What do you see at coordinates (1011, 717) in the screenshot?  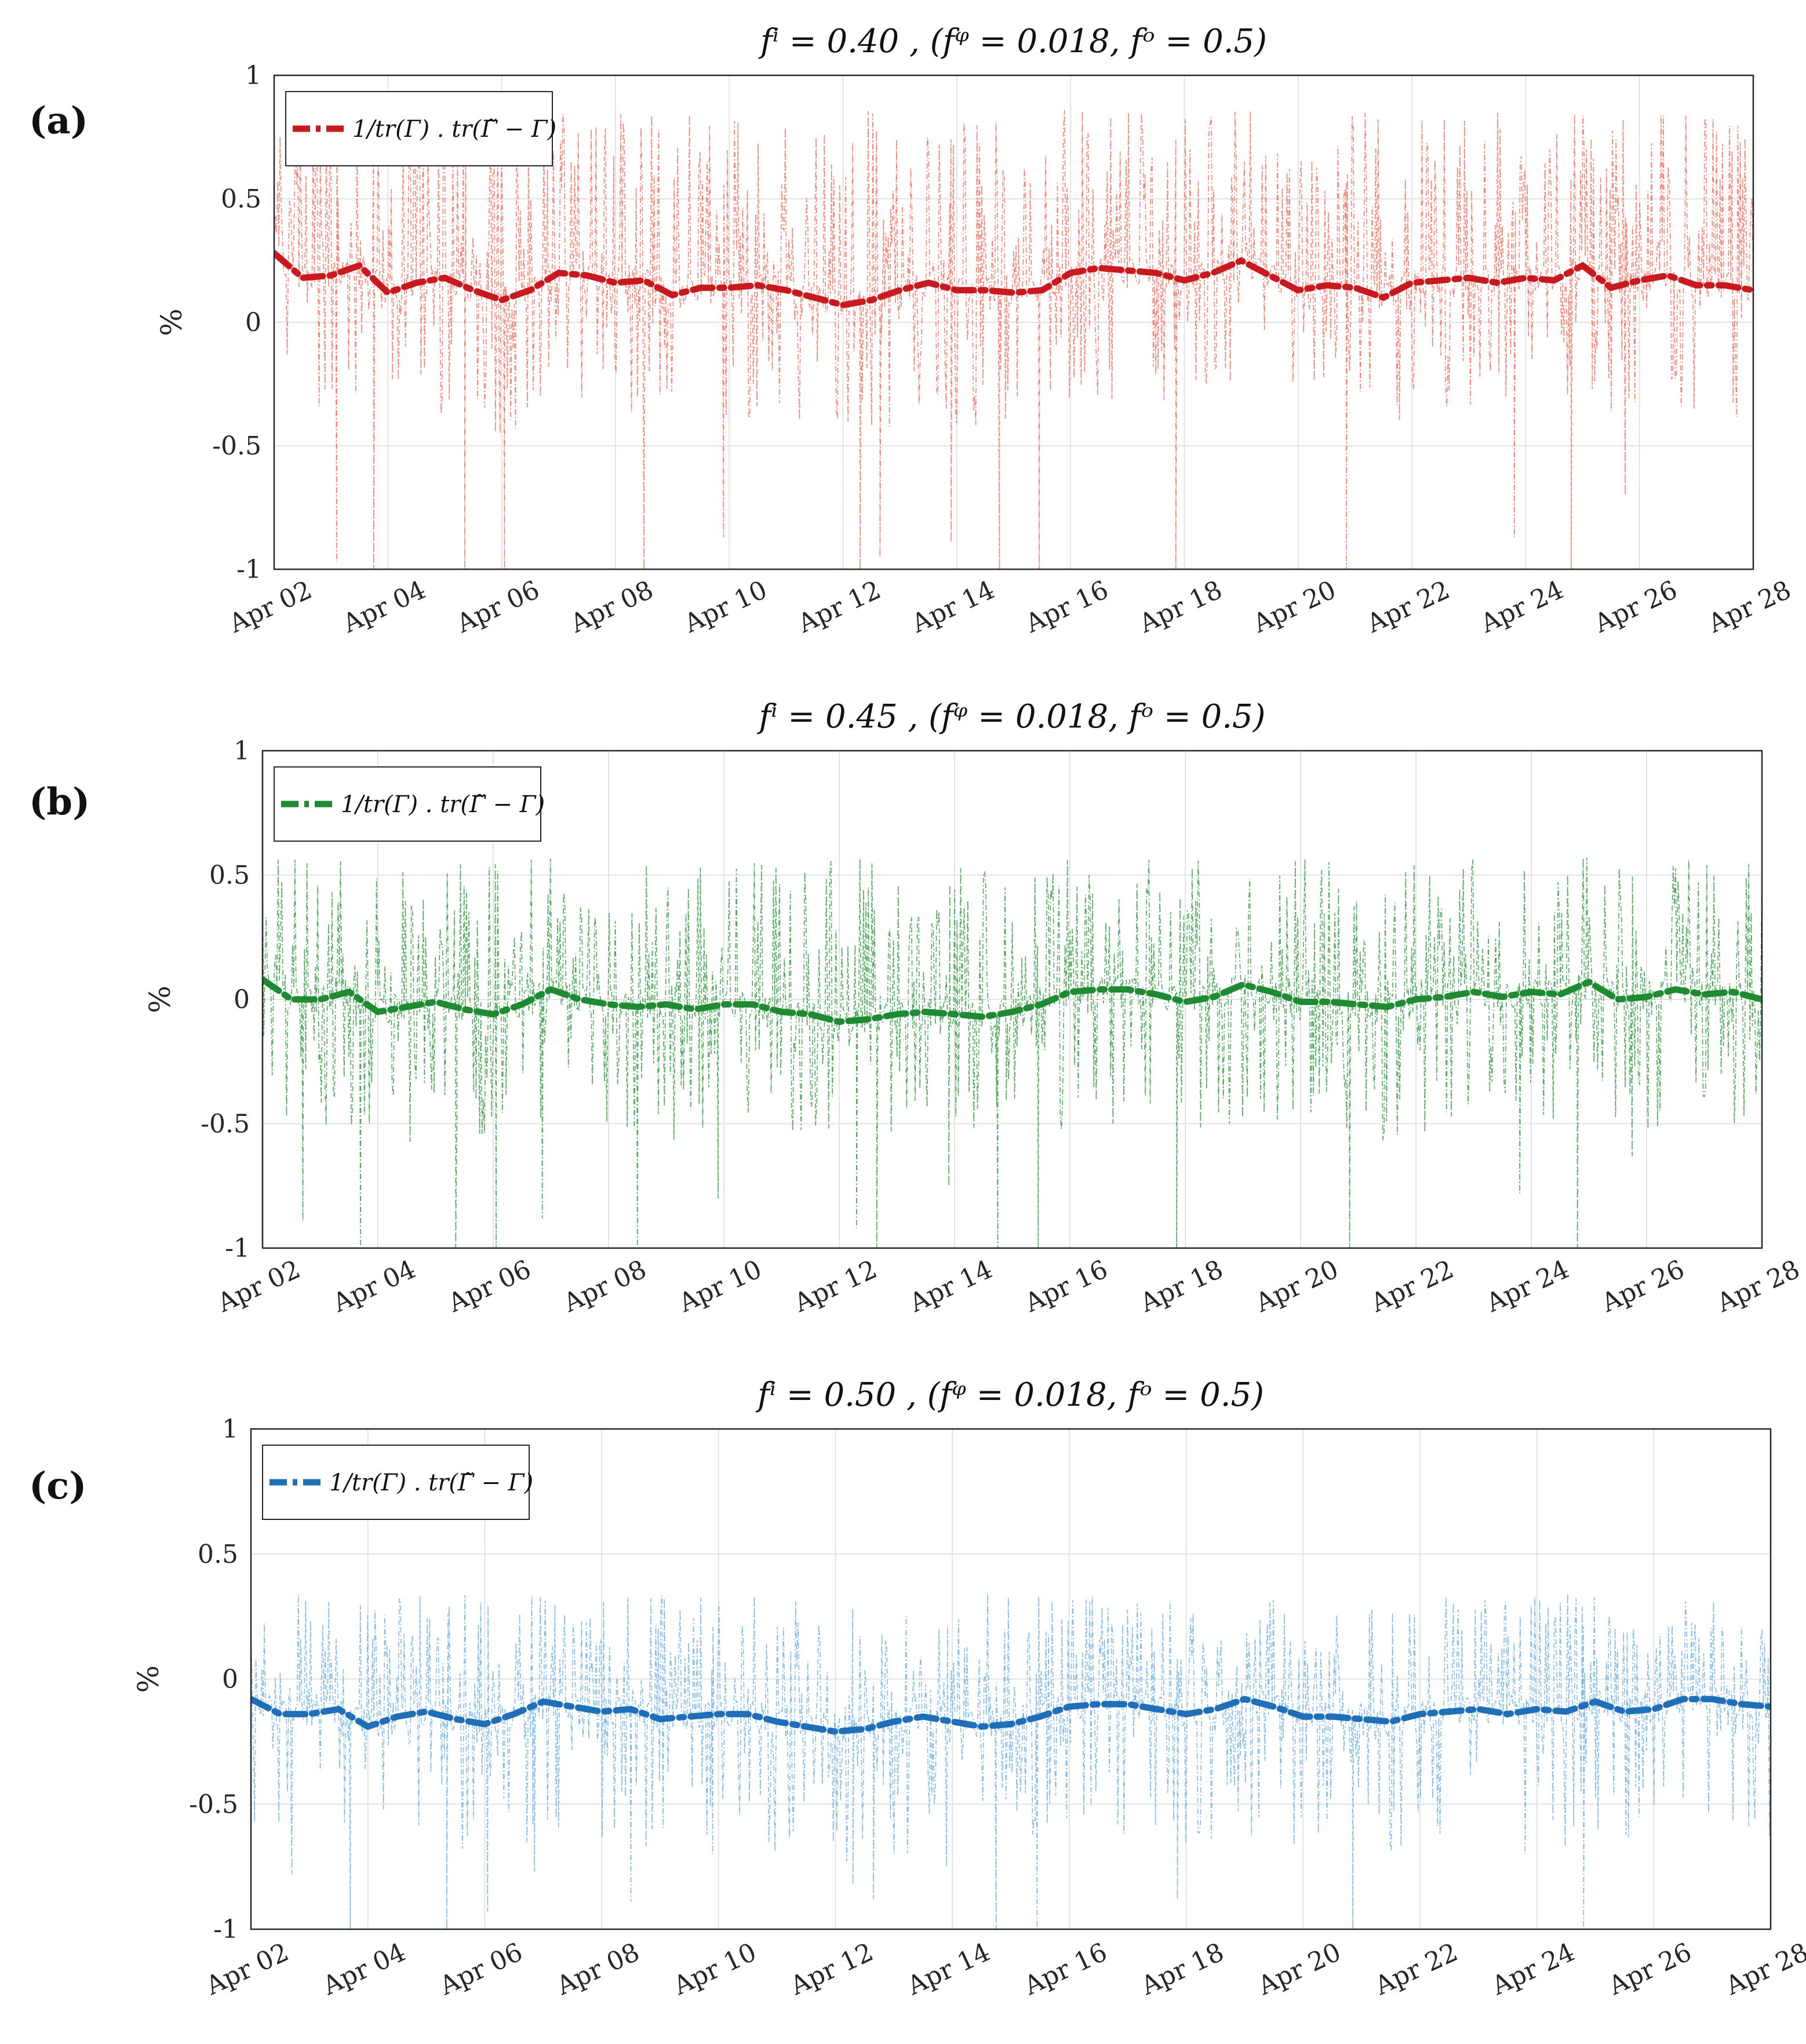 I see `chart-title-b: fⁱ = 0.45 , (fᵠ = 0.018, fᵒ = 0.5)` at bounding box center [1011, 717].